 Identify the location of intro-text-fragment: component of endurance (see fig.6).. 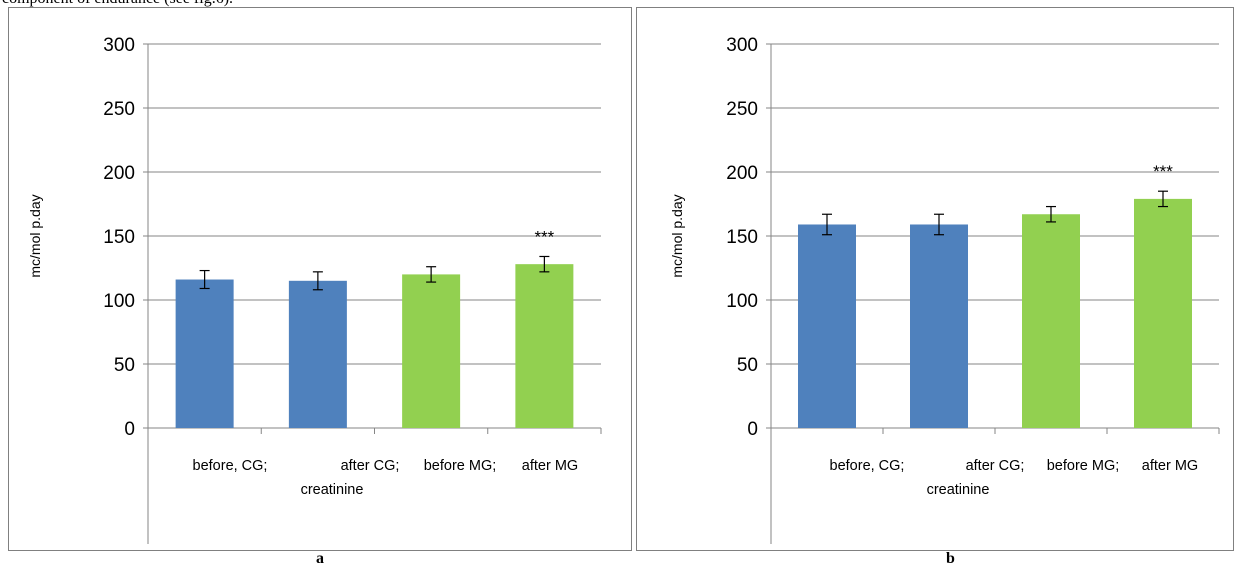
(117, 4).